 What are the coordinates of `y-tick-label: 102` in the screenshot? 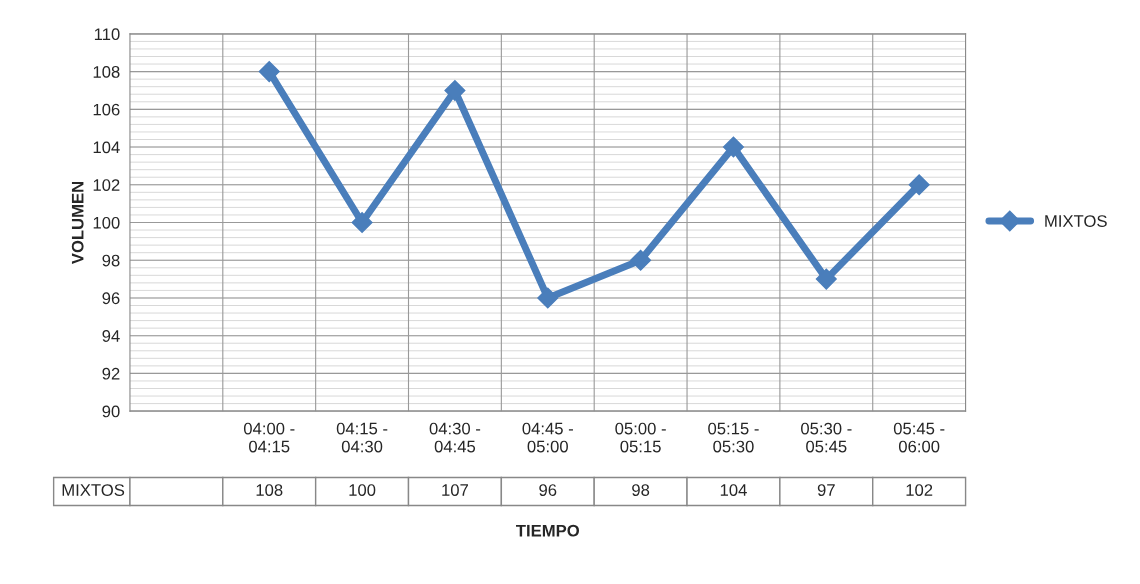 It's located at (106, 185).